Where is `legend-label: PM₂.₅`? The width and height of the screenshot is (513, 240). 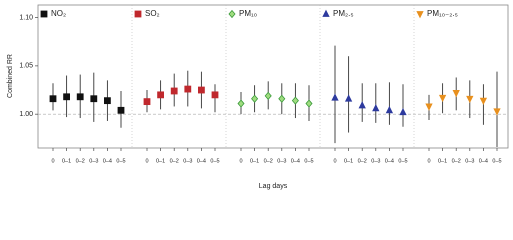
legend-label: PM₂.₅ is located at coordinates (343, 13).